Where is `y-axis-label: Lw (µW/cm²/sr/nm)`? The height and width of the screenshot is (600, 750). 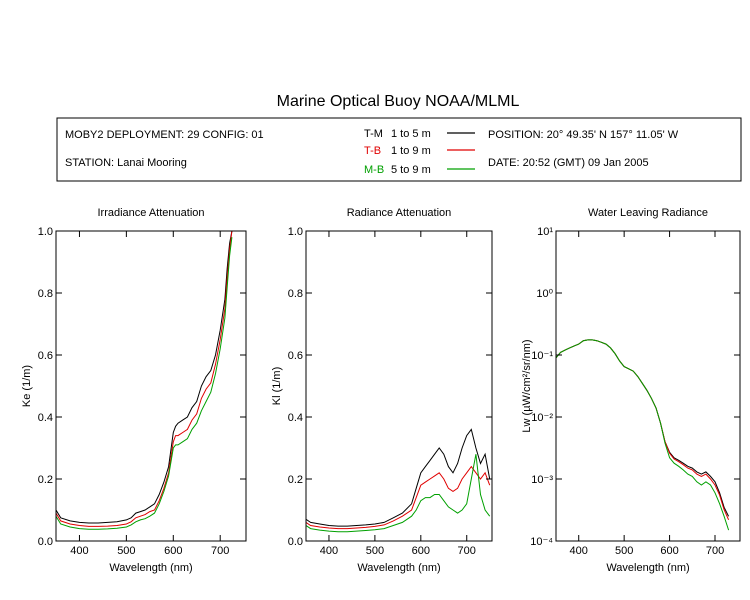
y-axis-label: Lw (µW/cm²/sr/nm) is located at coordinates (527, 385).